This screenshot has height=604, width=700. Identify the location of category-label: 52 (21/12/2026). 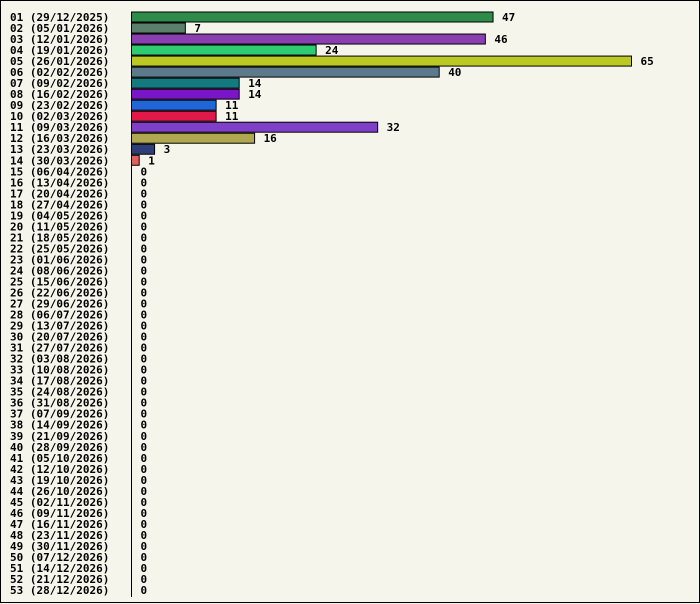
(59, 579).